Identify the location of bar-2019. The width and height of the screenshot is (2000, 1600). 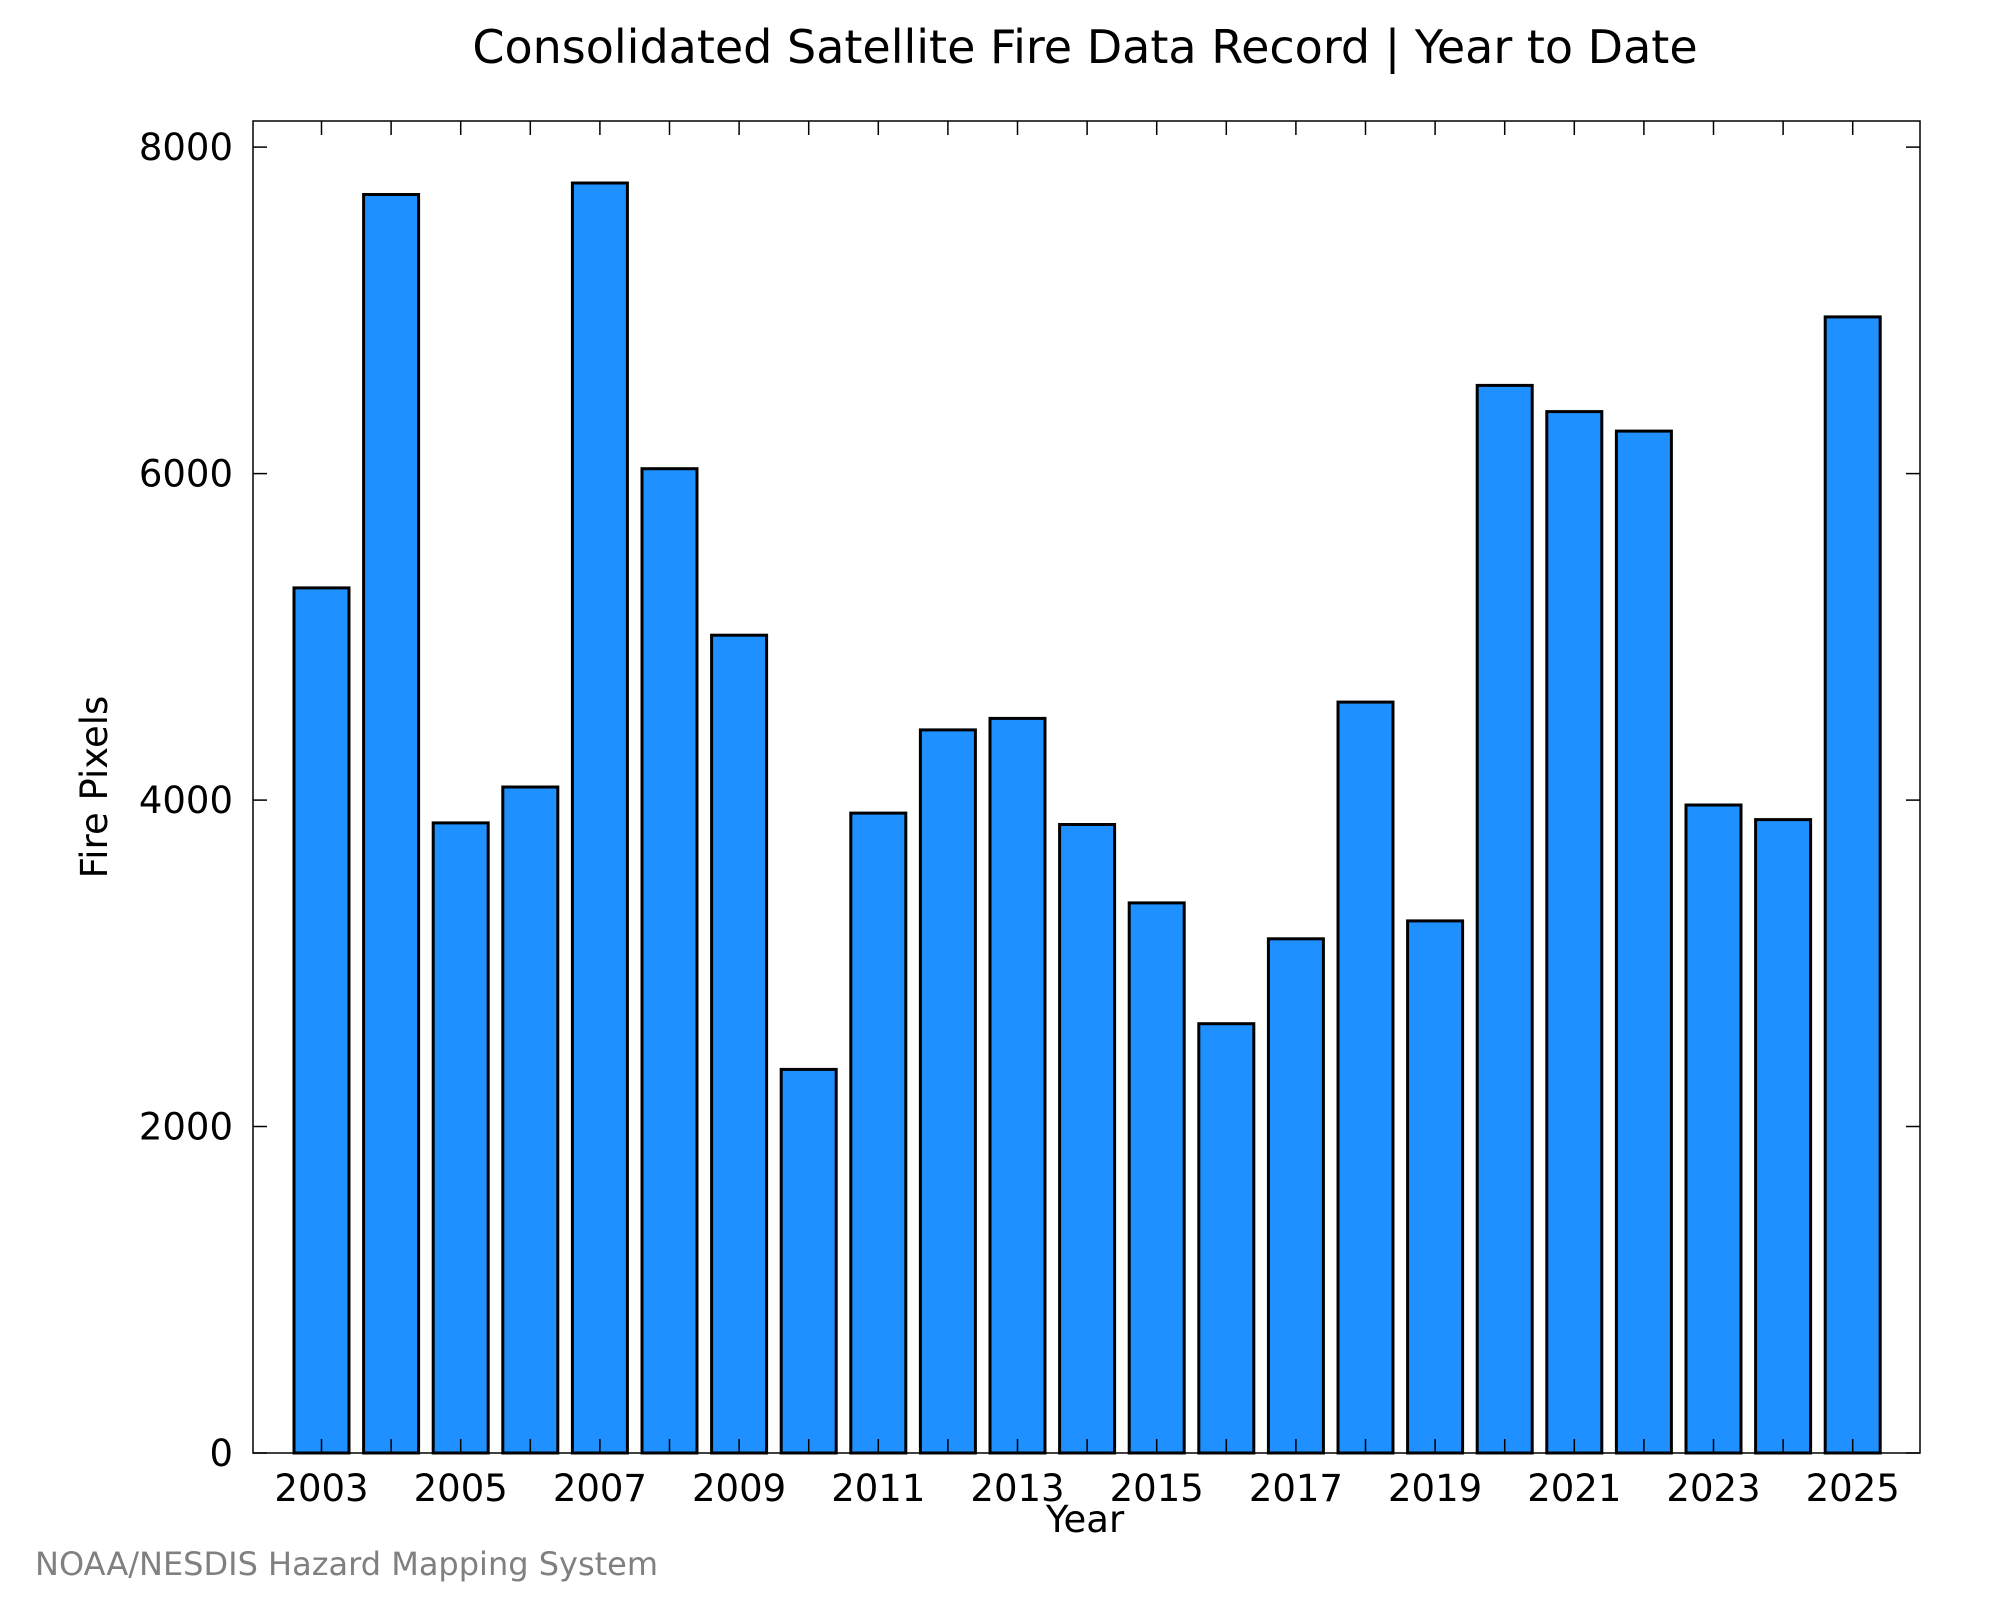
(1435, 1187).